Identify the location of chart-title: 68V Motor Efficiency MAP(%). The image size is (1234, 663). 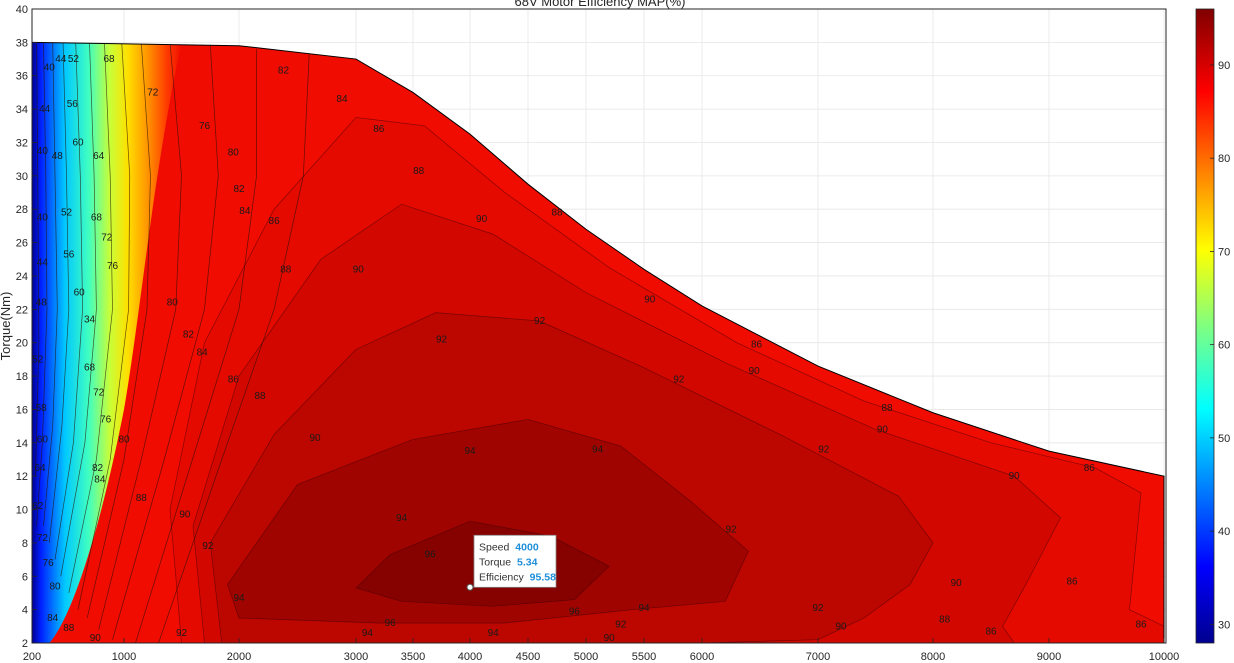
(600, 4).